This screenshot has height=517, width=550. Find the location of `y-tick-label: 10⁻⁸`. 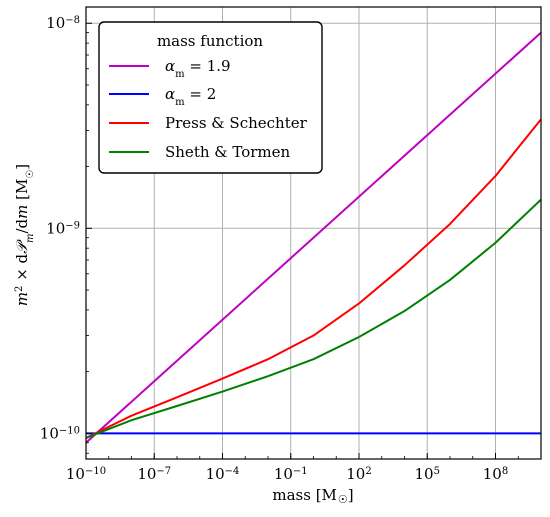

y-tick-label: 10⁻⁸ is located at coordinates (63, 23).